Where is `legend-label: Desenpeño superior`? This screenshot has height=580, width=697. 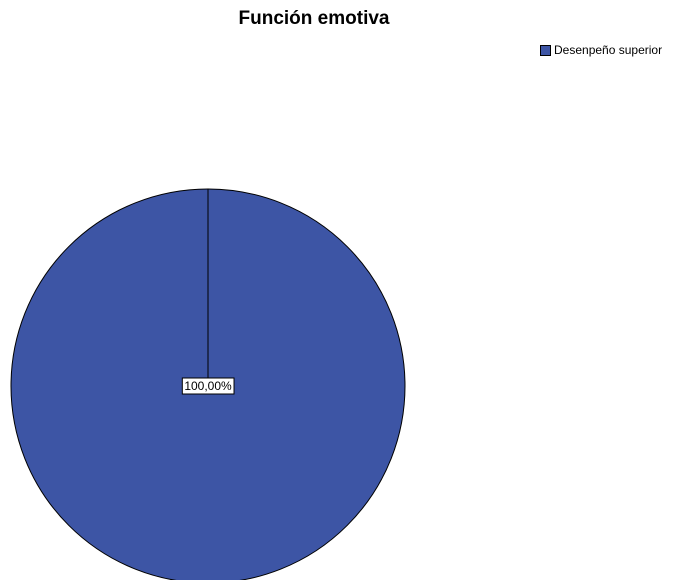
legend-label: Desenpeño superior is located at coordinates (608, 50).